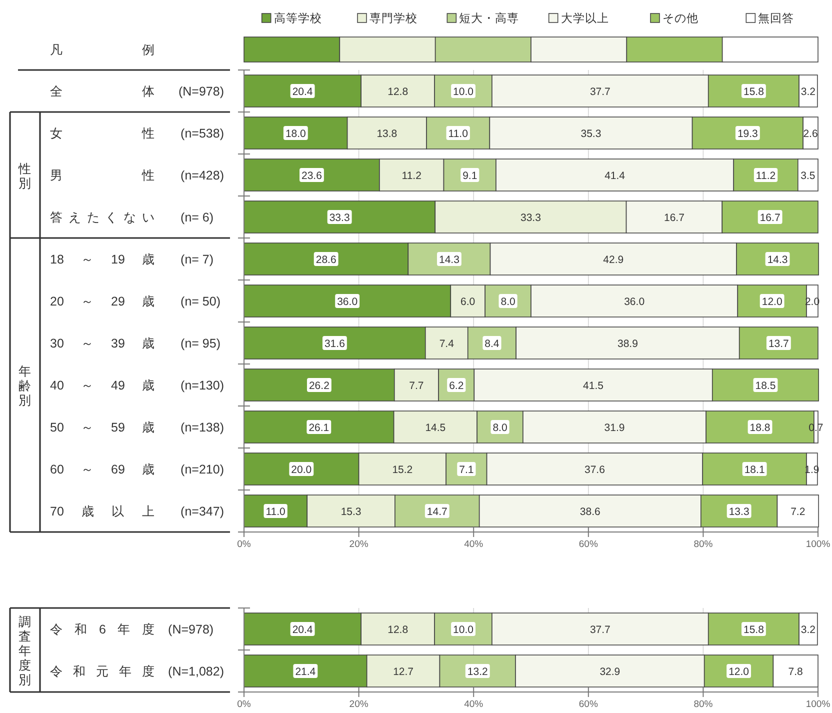 The width and height of the screenshot is (832, 713). Describe the element at coordinates (25, 651) in the screenshot. I see `y-axis-title: 調査年度別` at that location.